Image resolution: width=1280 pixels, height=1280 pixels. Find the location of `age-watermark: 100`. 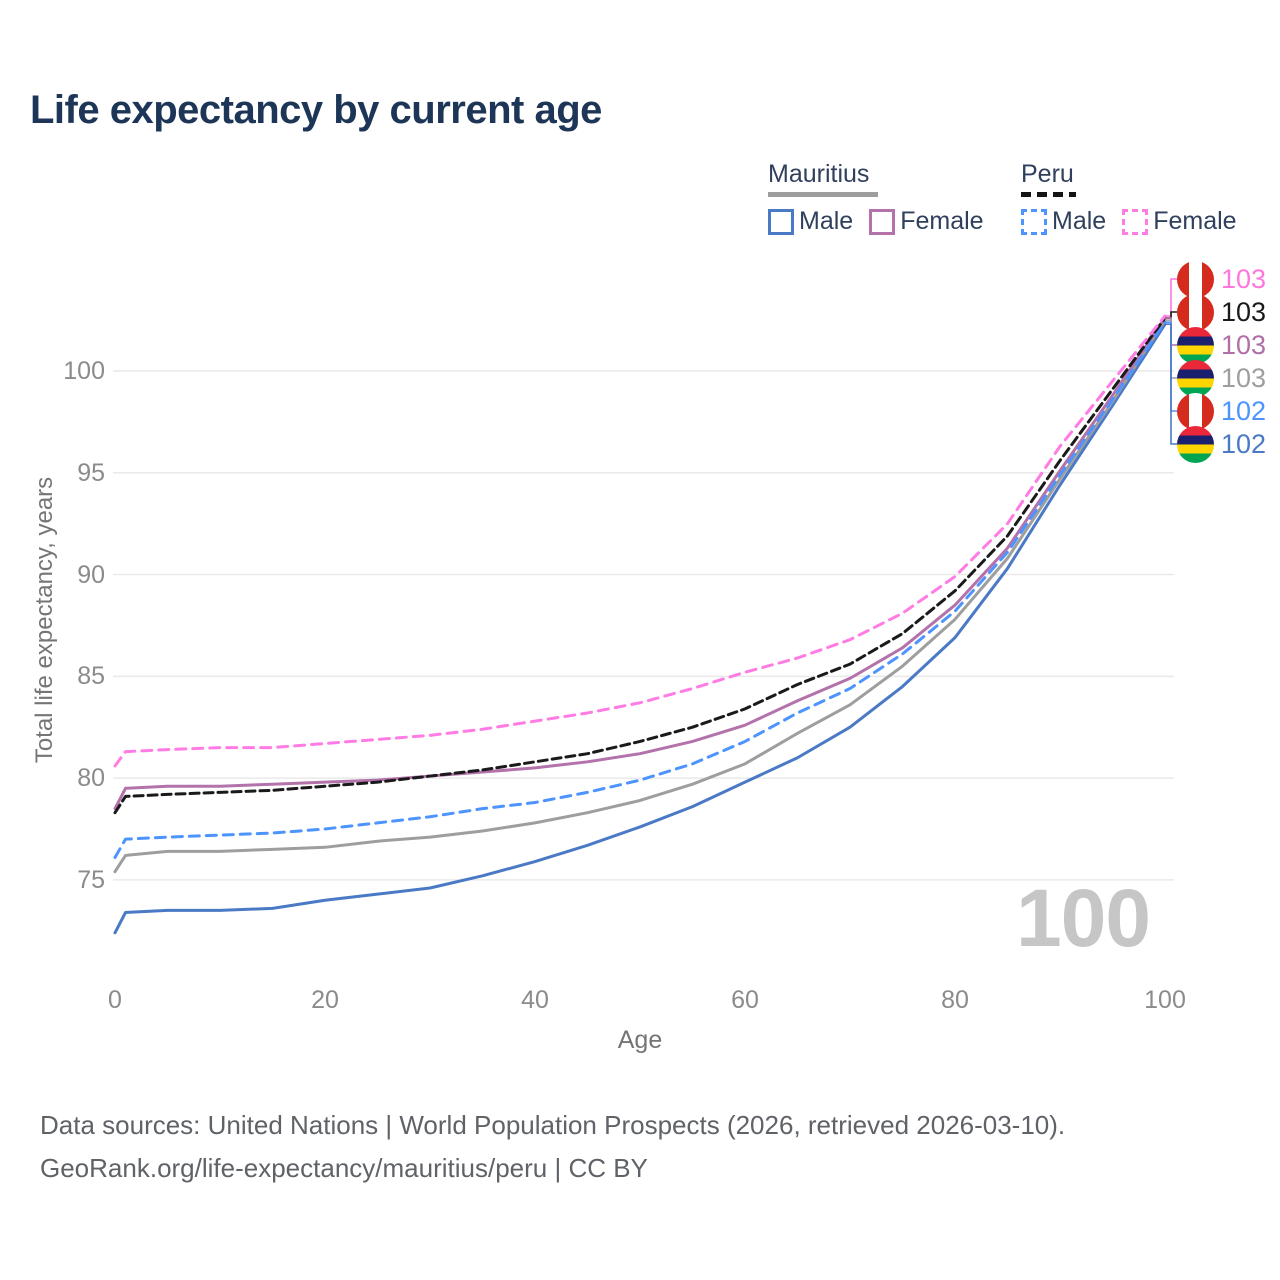

age-watermark: 100 is located at coordinates (1083, 918).